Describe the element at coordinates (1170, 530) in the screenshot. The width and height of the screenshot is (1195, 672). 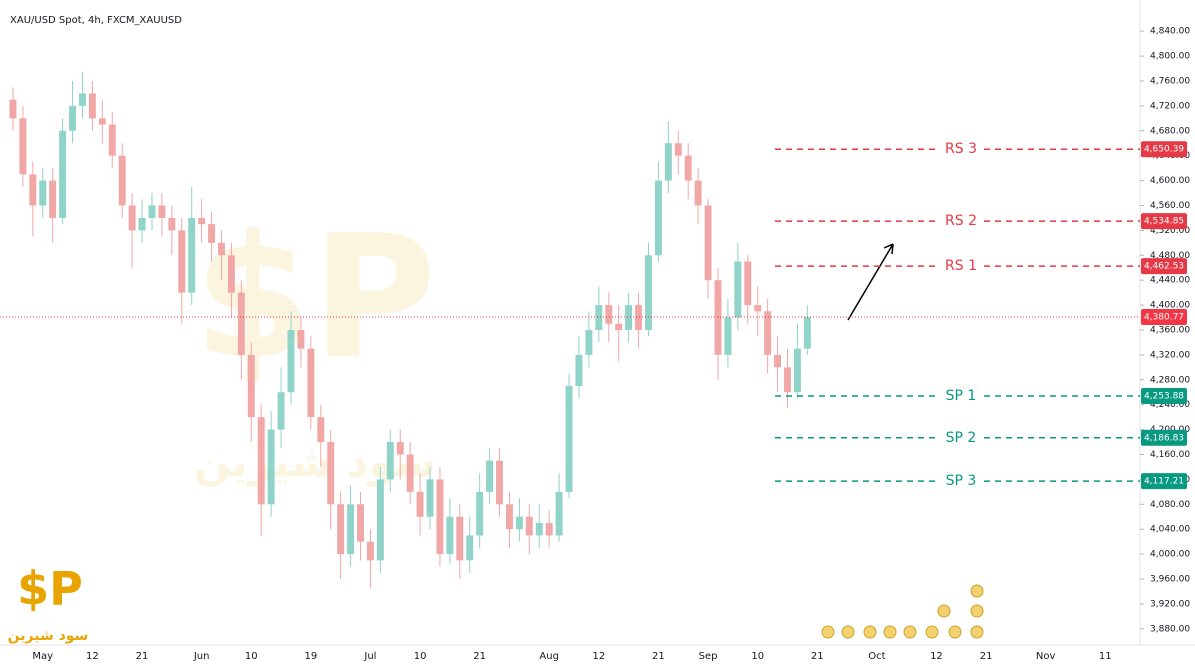
I see `y-tick-label: 4,040.00` at that location.